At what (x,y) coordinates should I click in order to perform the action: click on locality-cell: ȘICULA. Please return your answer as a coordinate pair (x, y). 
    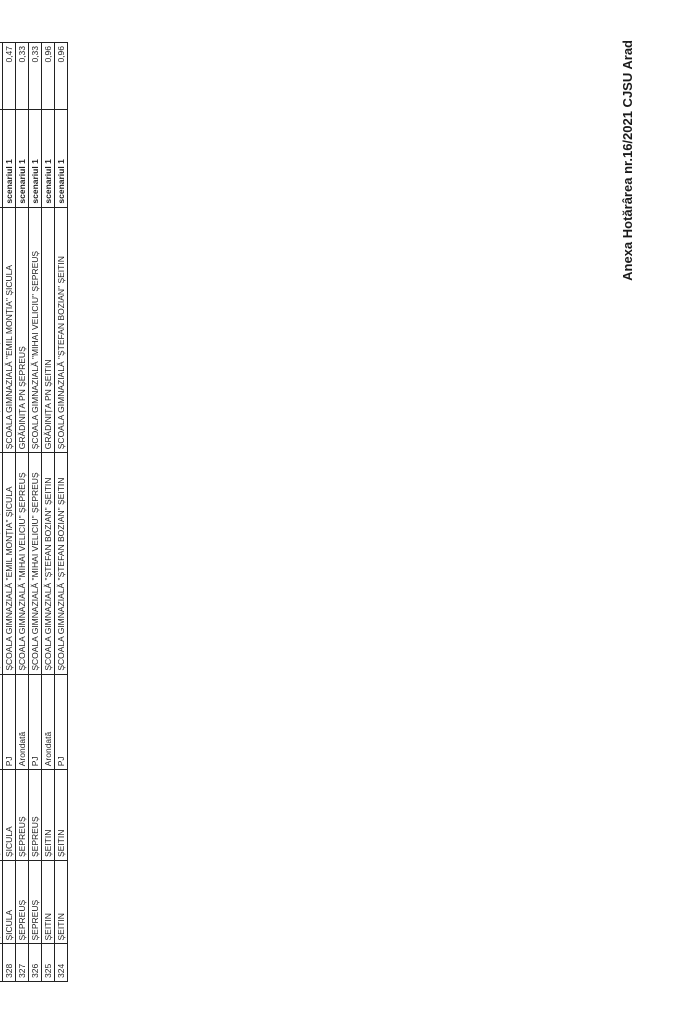
    Looking at the image, I should click on (9, 902).